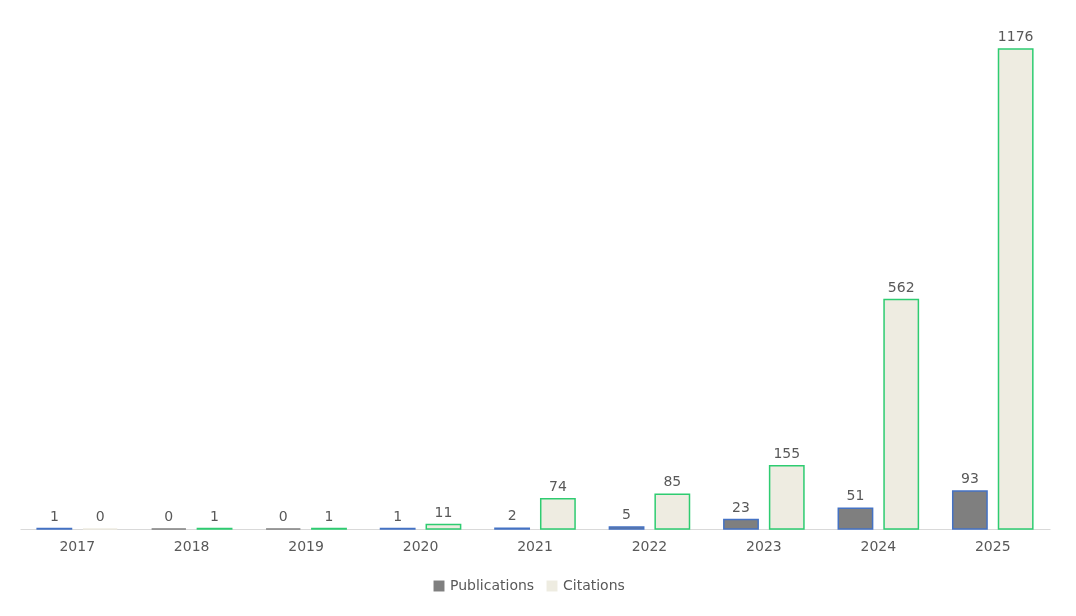  I want to click on x-tick-label: 2025, so click(992, 545).